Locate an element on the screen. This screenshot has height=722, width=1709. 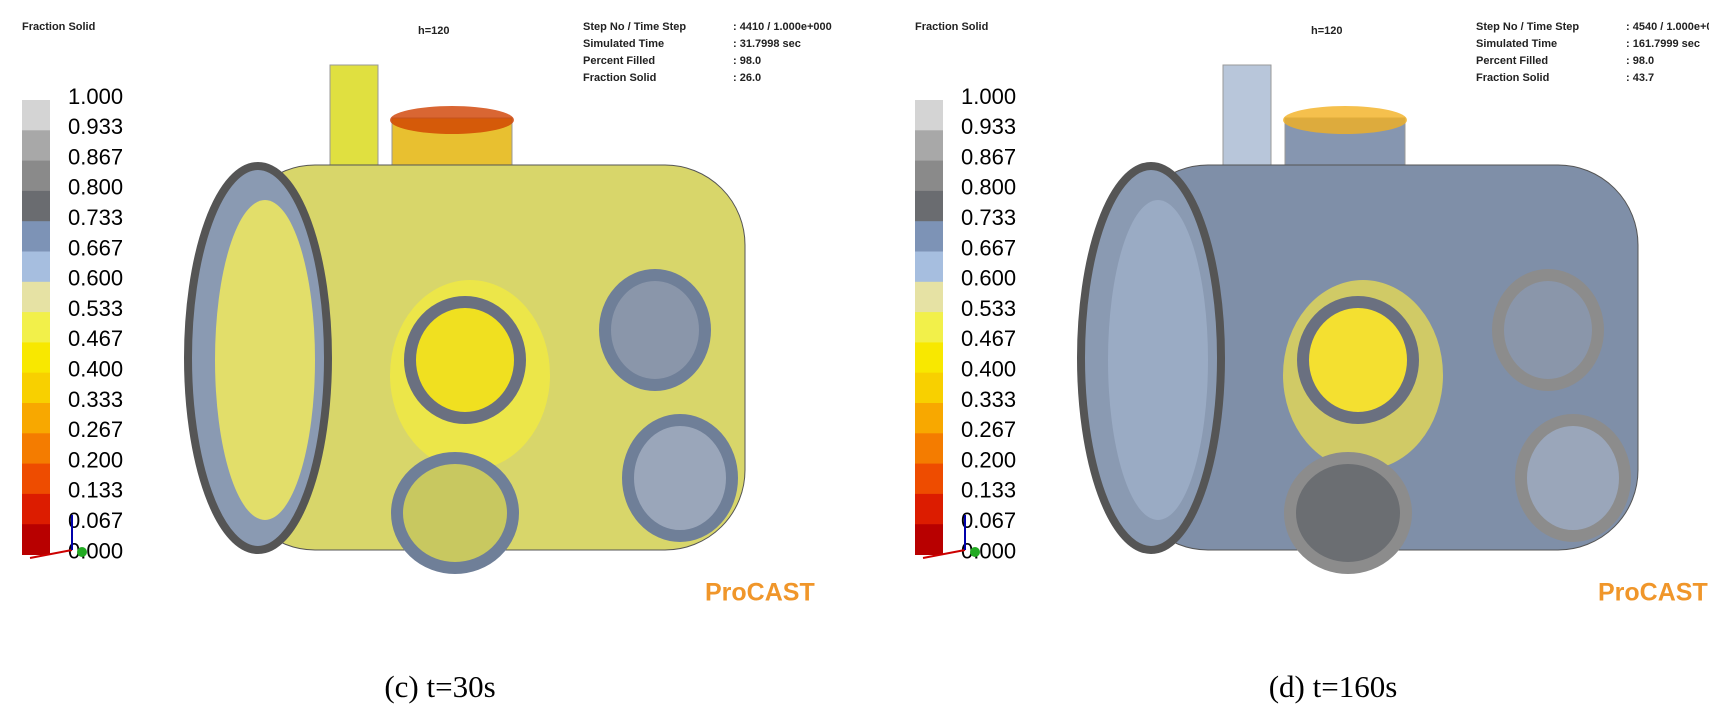
colorbar-label: 0.933 is located at coordinates (95, 126).